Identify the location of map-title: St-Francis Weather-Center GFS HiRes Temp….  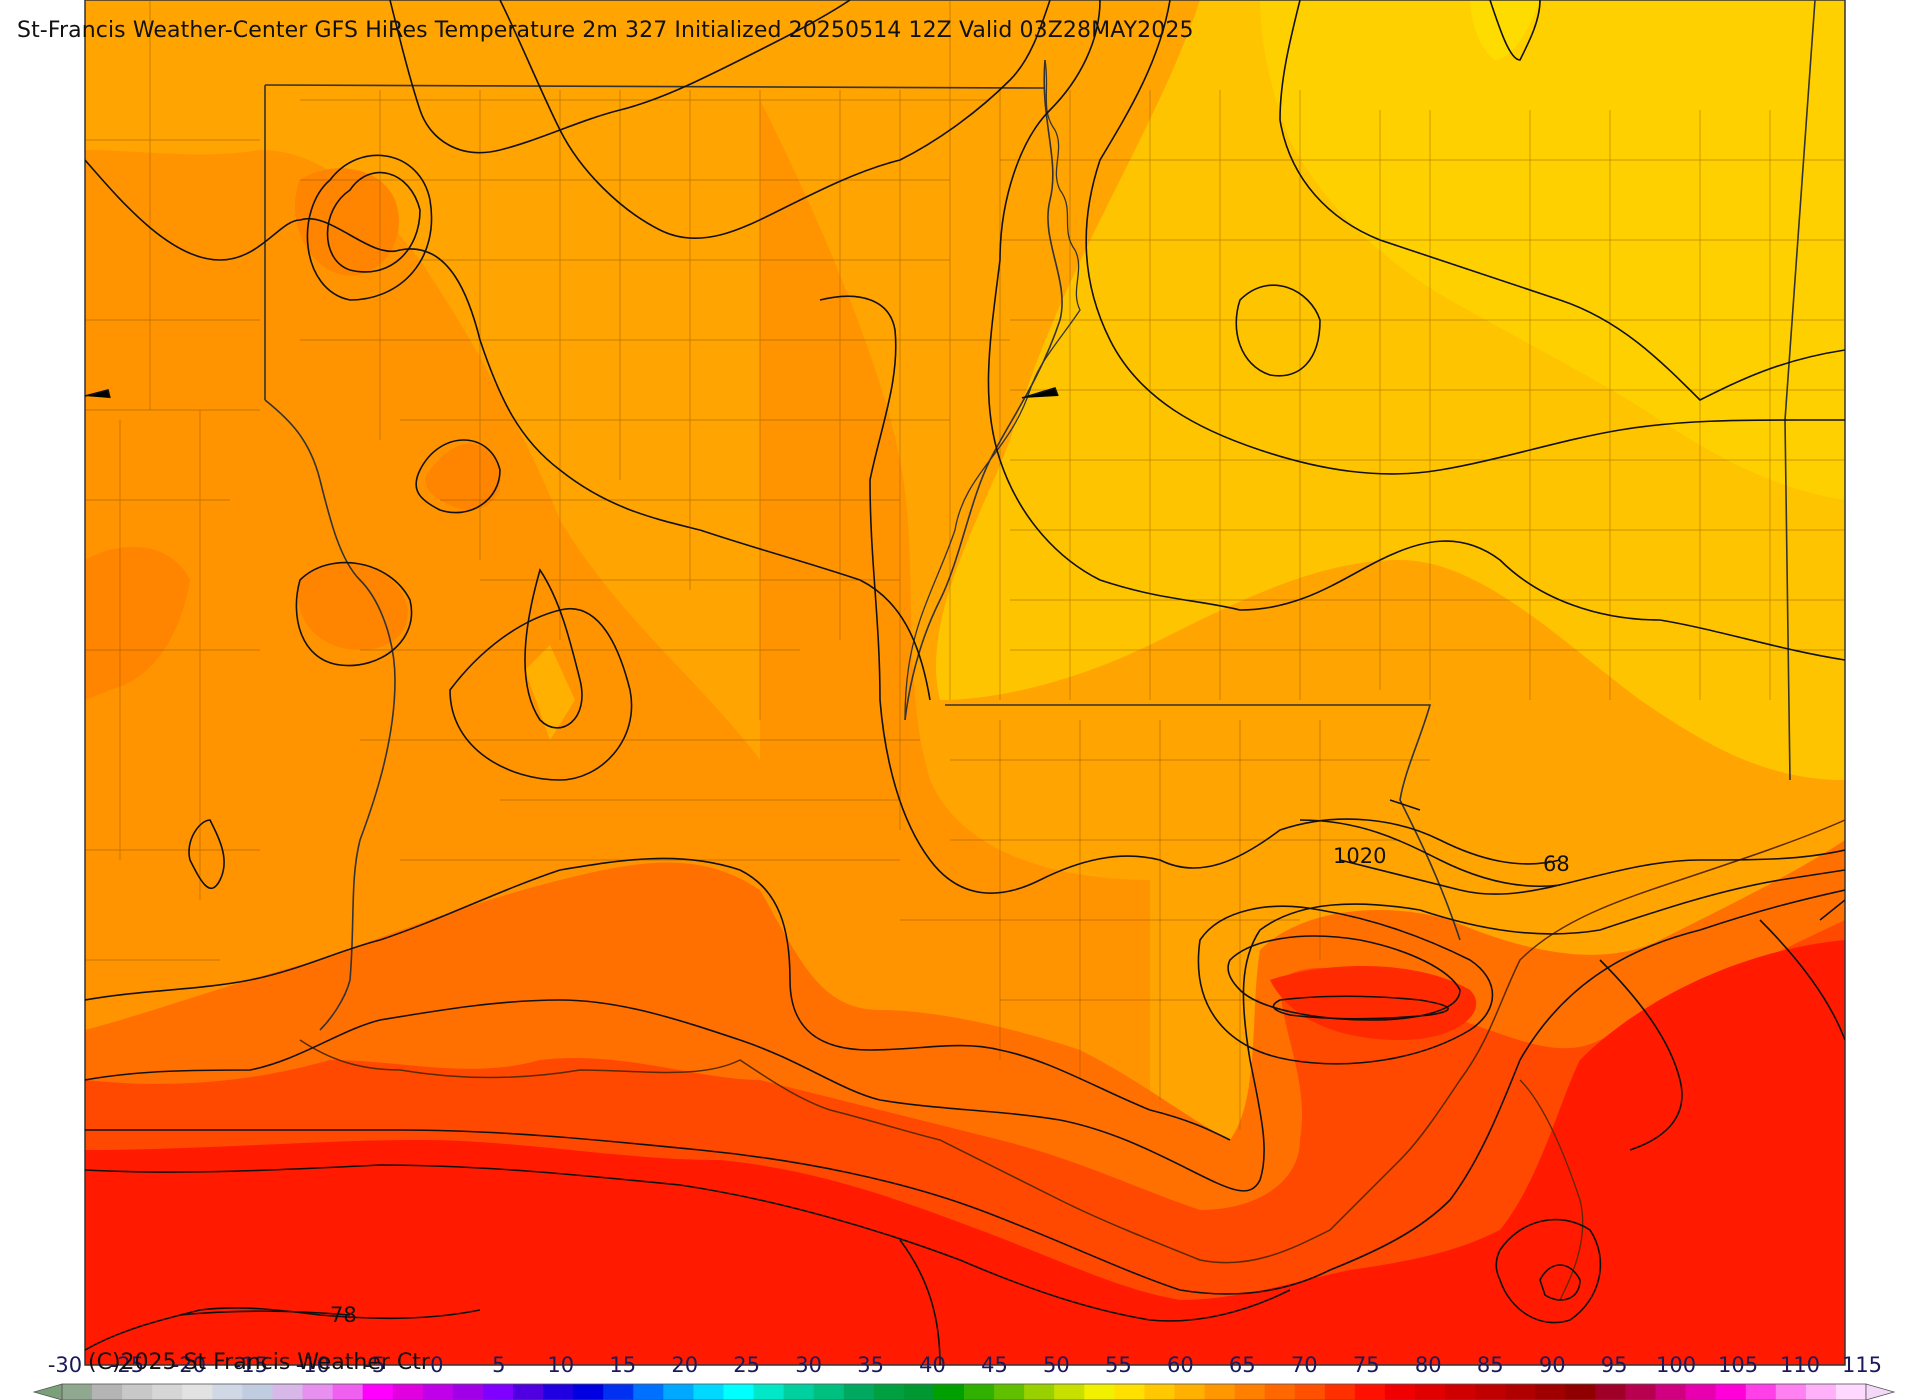
(605, 30).